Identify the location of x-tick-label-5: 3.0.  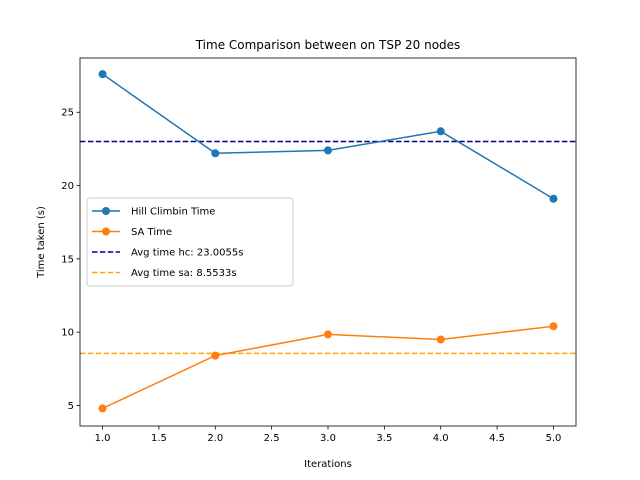
(328, 438).